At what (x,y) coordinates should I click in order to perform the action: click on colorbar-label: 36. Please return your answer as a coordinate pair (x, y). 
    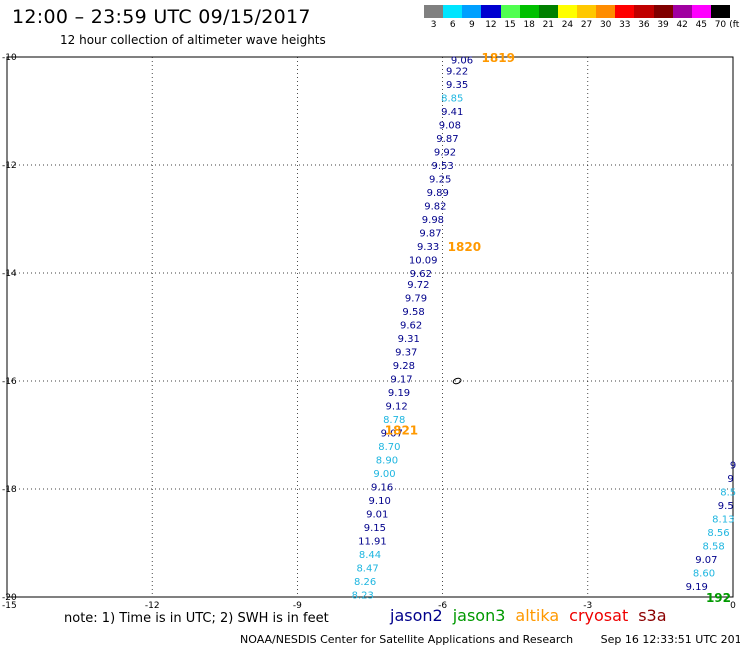
    Looking at the image, I should click on (644, 25).